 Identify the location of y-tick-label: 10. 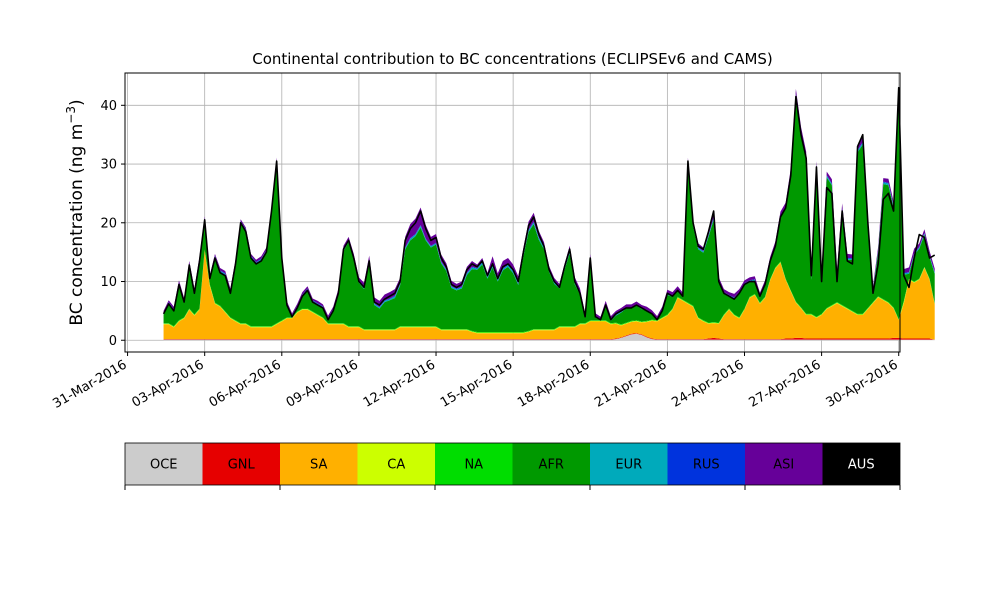
(108, 282).